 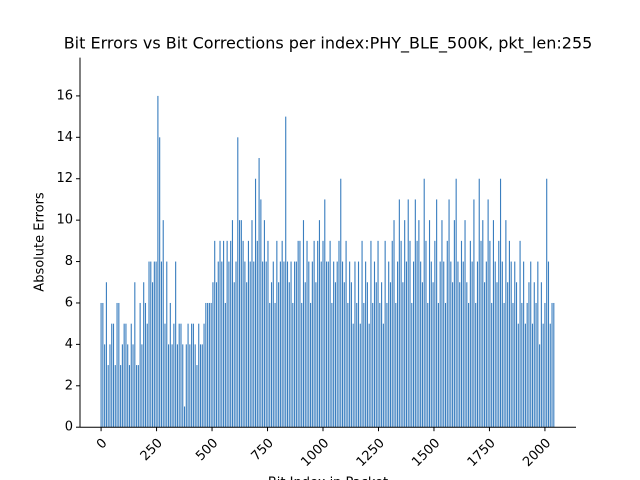 I want to click on y-tick-label: 8, so click(x=69, y=261).